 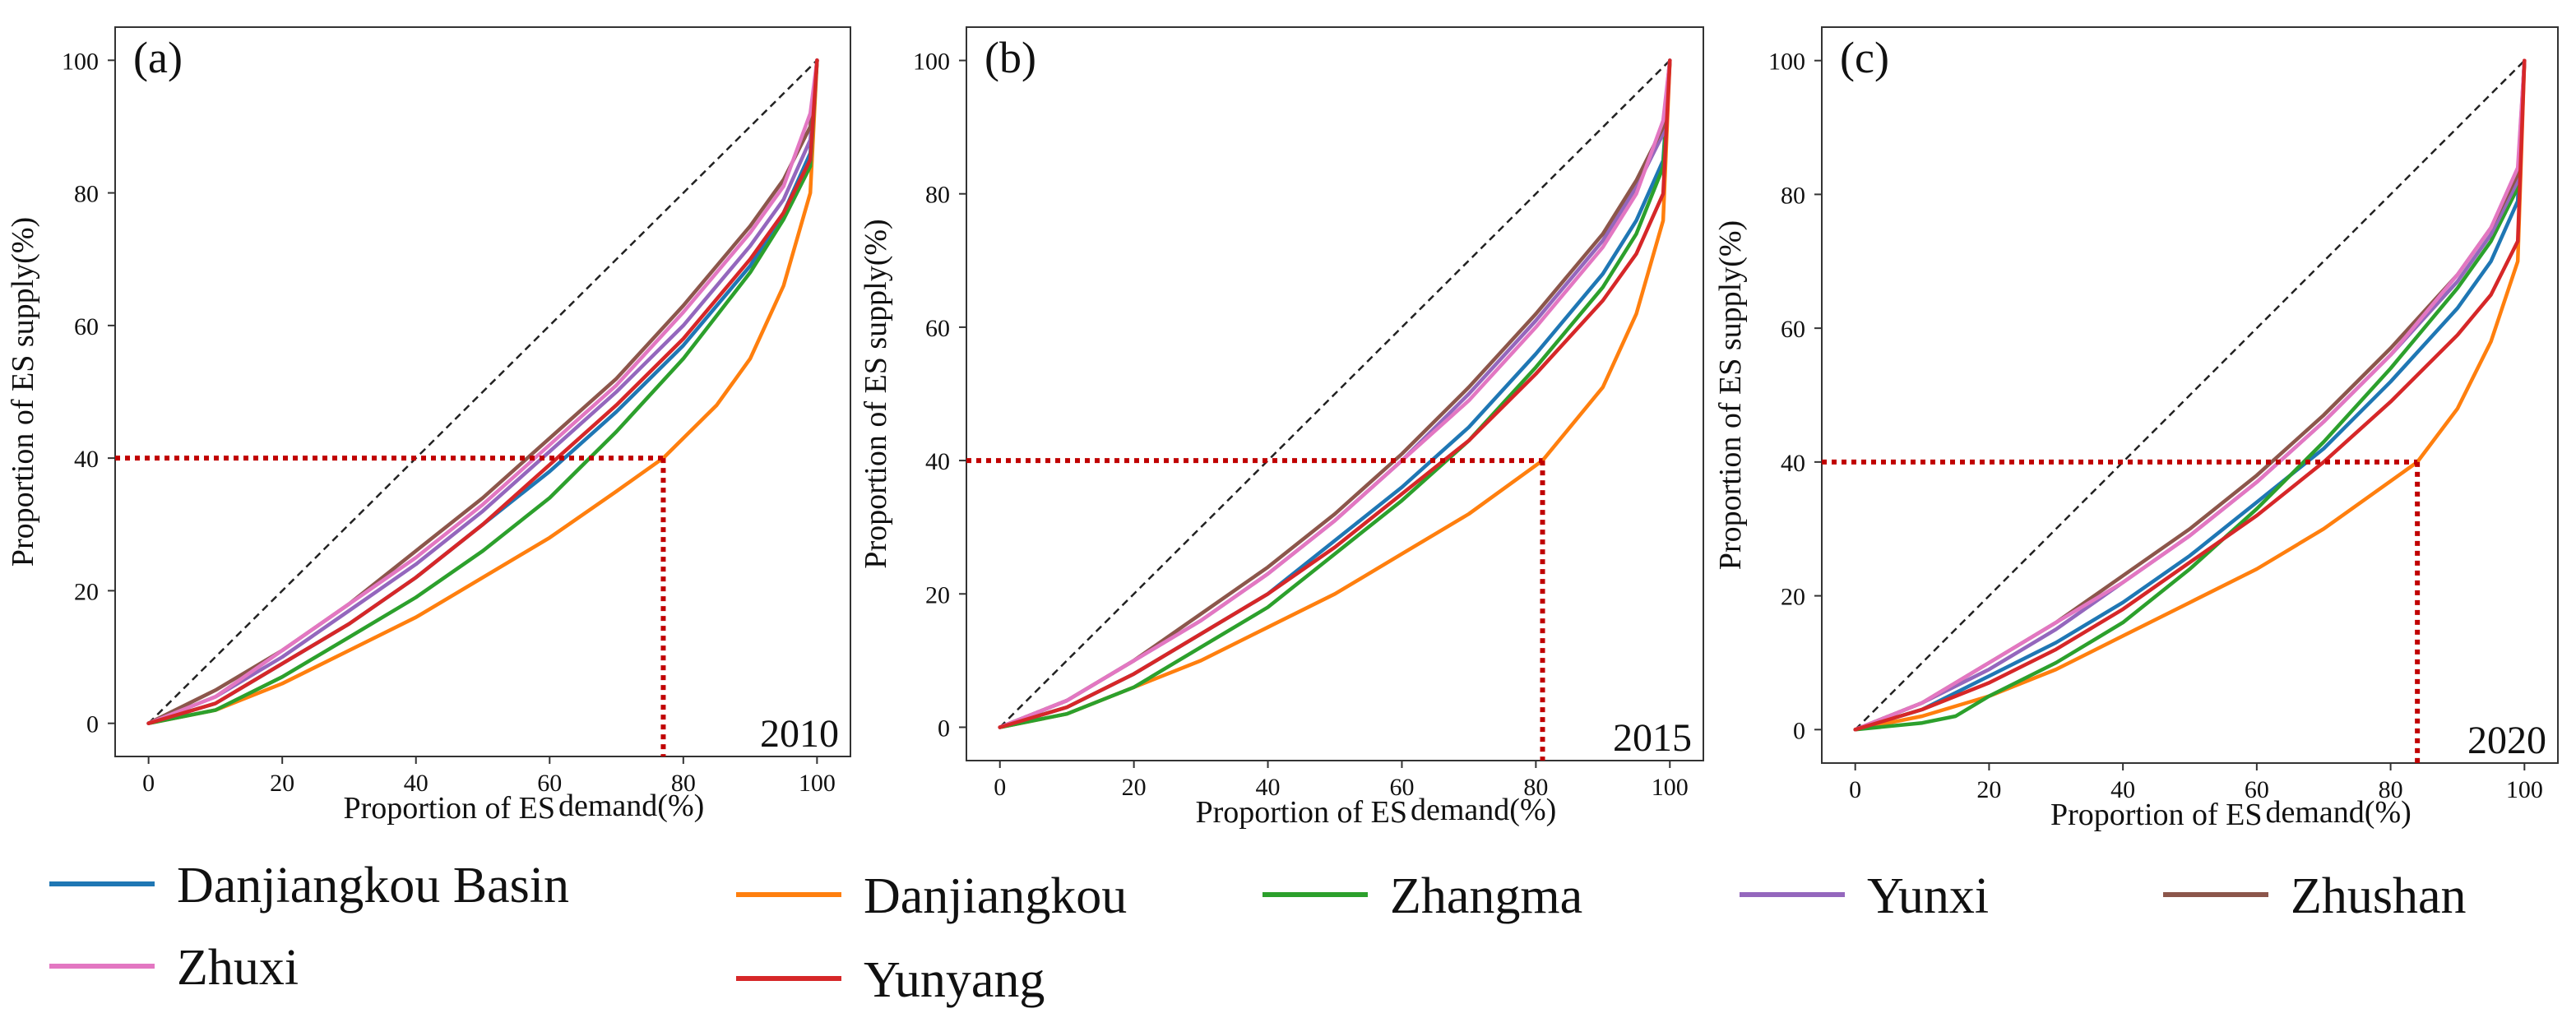 What do you see at coordinates (1486, 896) in the screenshot?
I see `legend-label: Zhangma` at bounding box center [1486, 896].